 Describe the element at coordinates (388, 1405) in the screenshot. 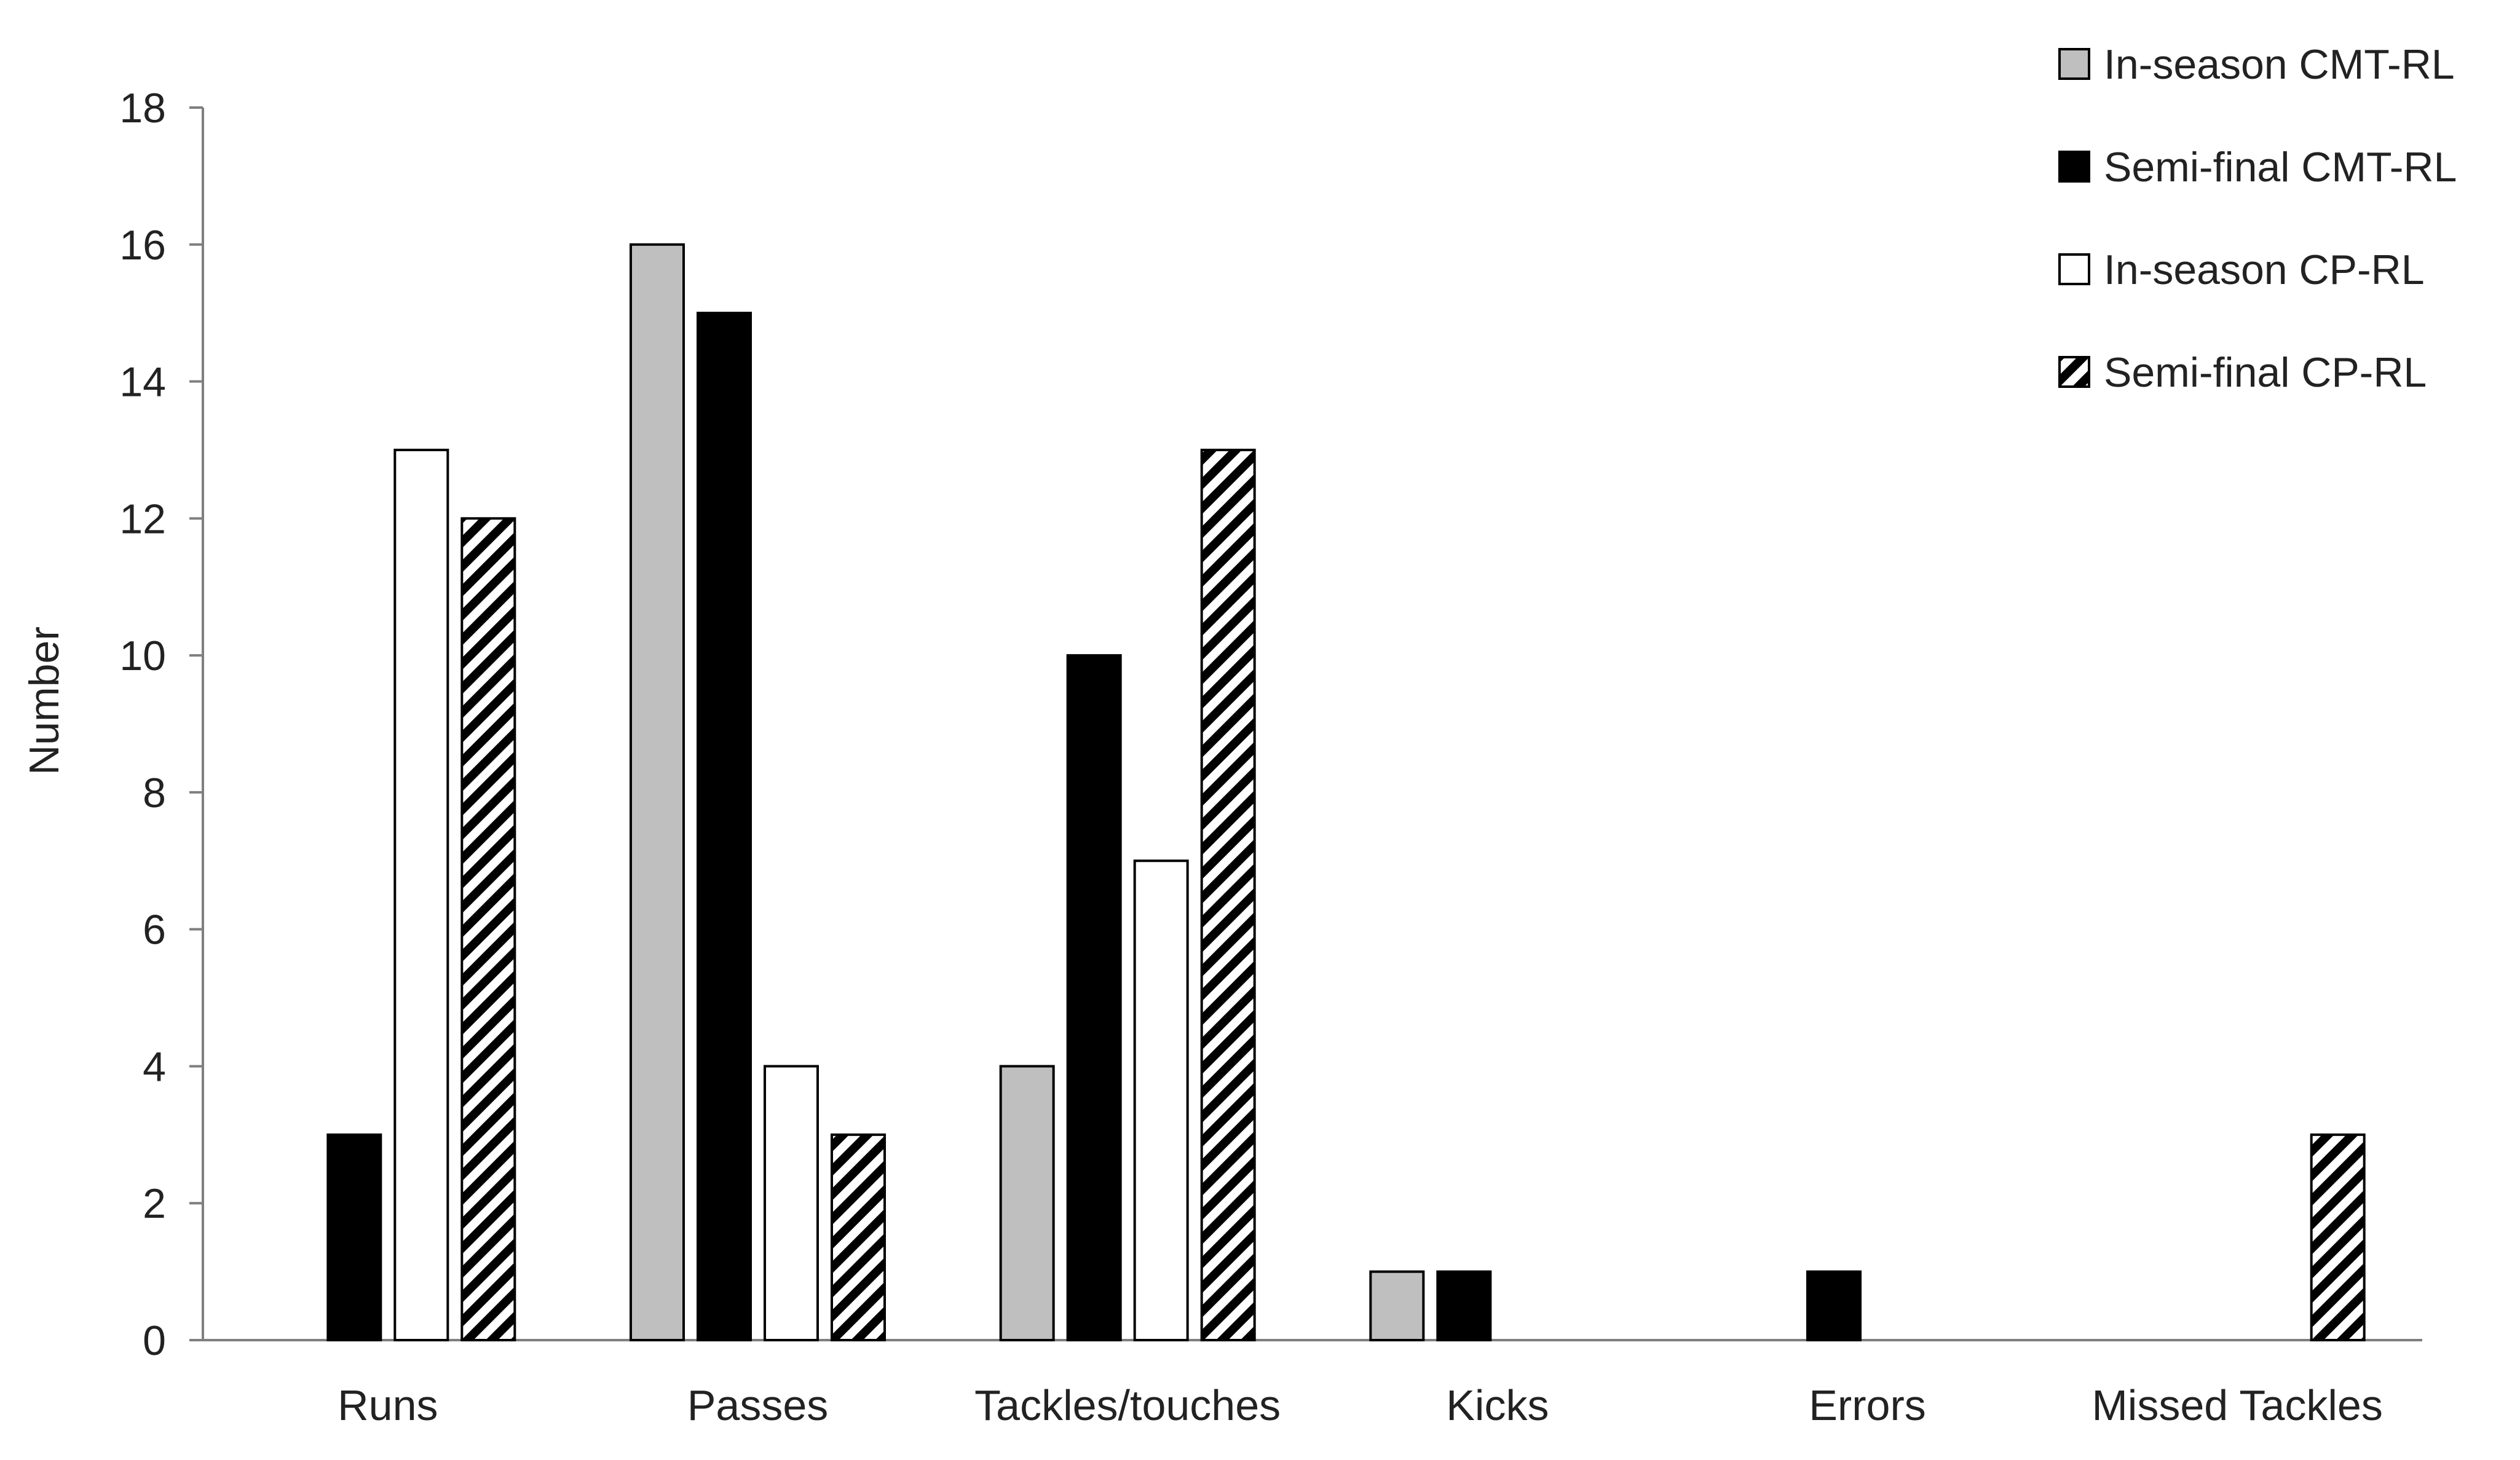

I see `x-tick-label: Runs` at that location.